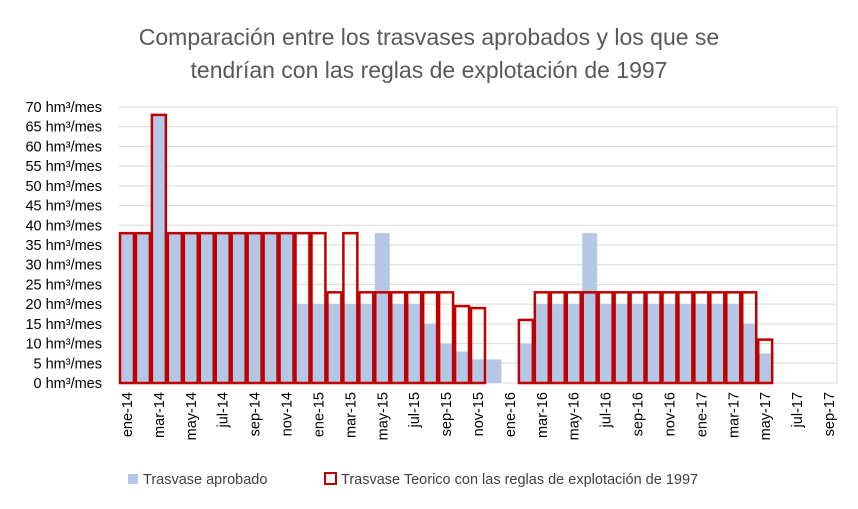  I want to click on x-tick-label: mar-14, so click(160, 415).